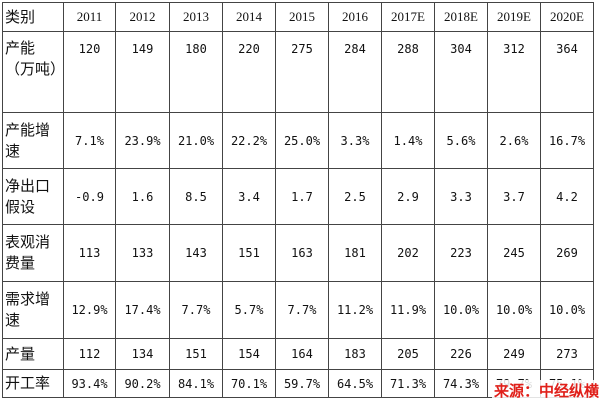  I want to click on table-cell: 90.2%, so click(142, 383).